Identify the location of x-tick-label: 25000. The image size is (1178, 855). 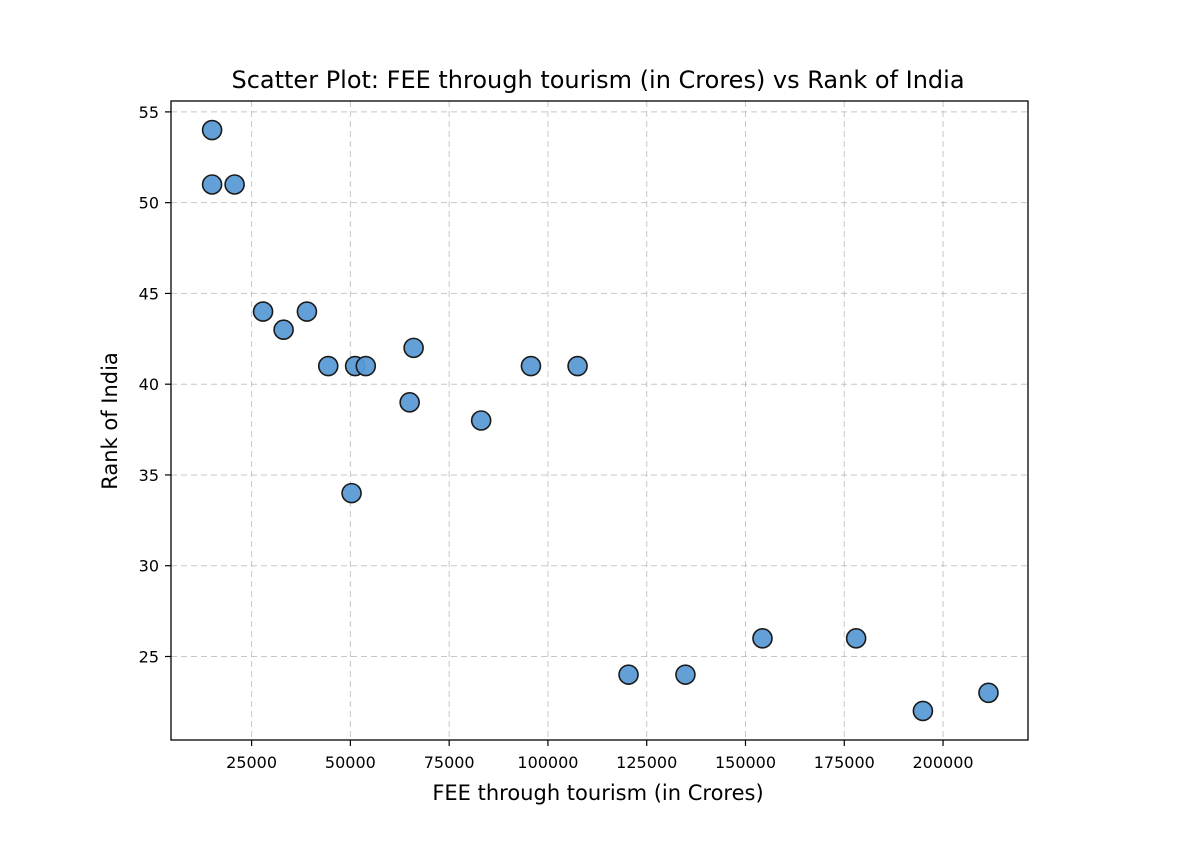
(251, 762).